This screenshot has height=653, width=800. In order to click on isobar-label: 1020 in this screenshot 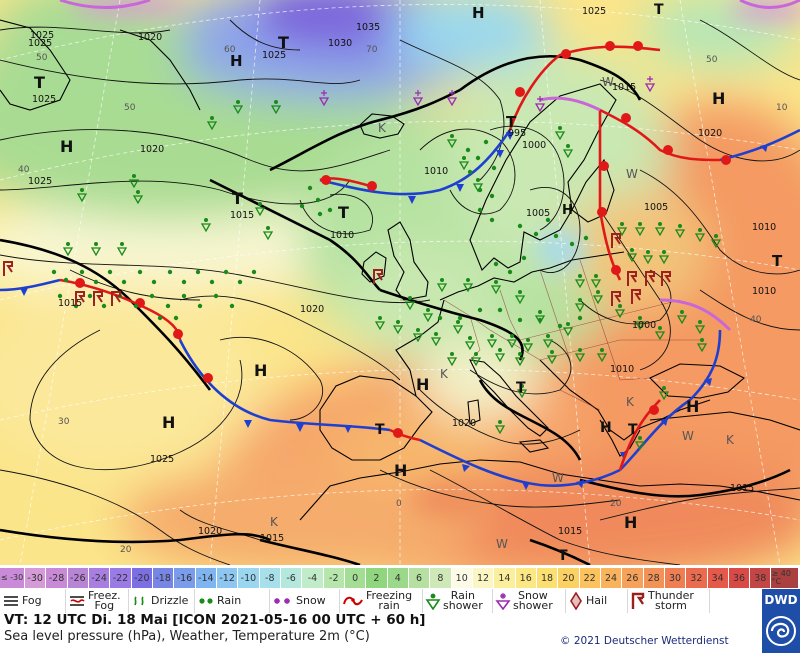, I will do `click(312, 309)`.